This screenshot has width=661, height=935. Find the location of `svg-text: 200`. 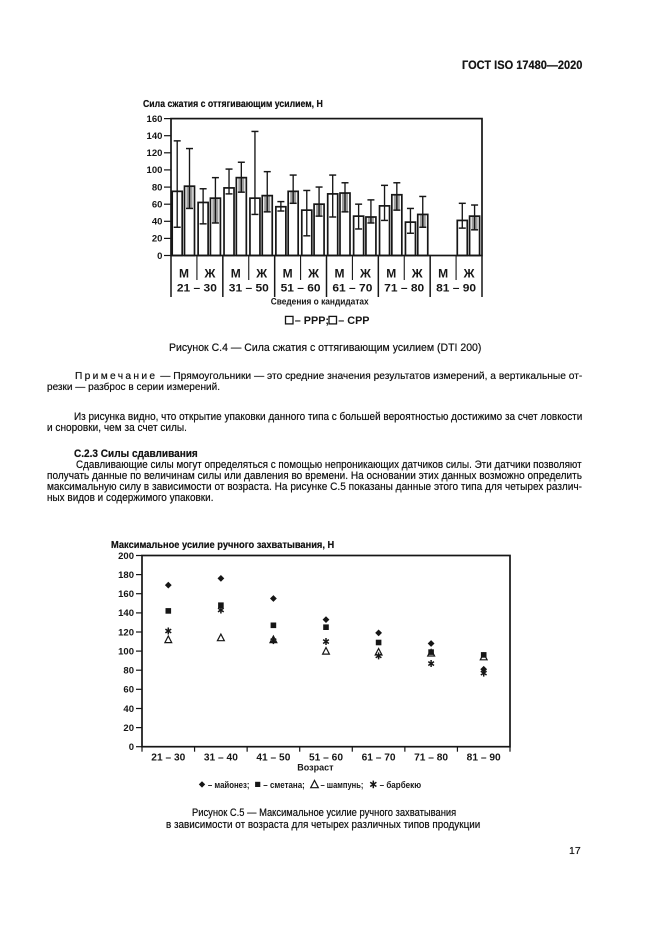

svg-text: 200 is located at coordinates (126, 556).